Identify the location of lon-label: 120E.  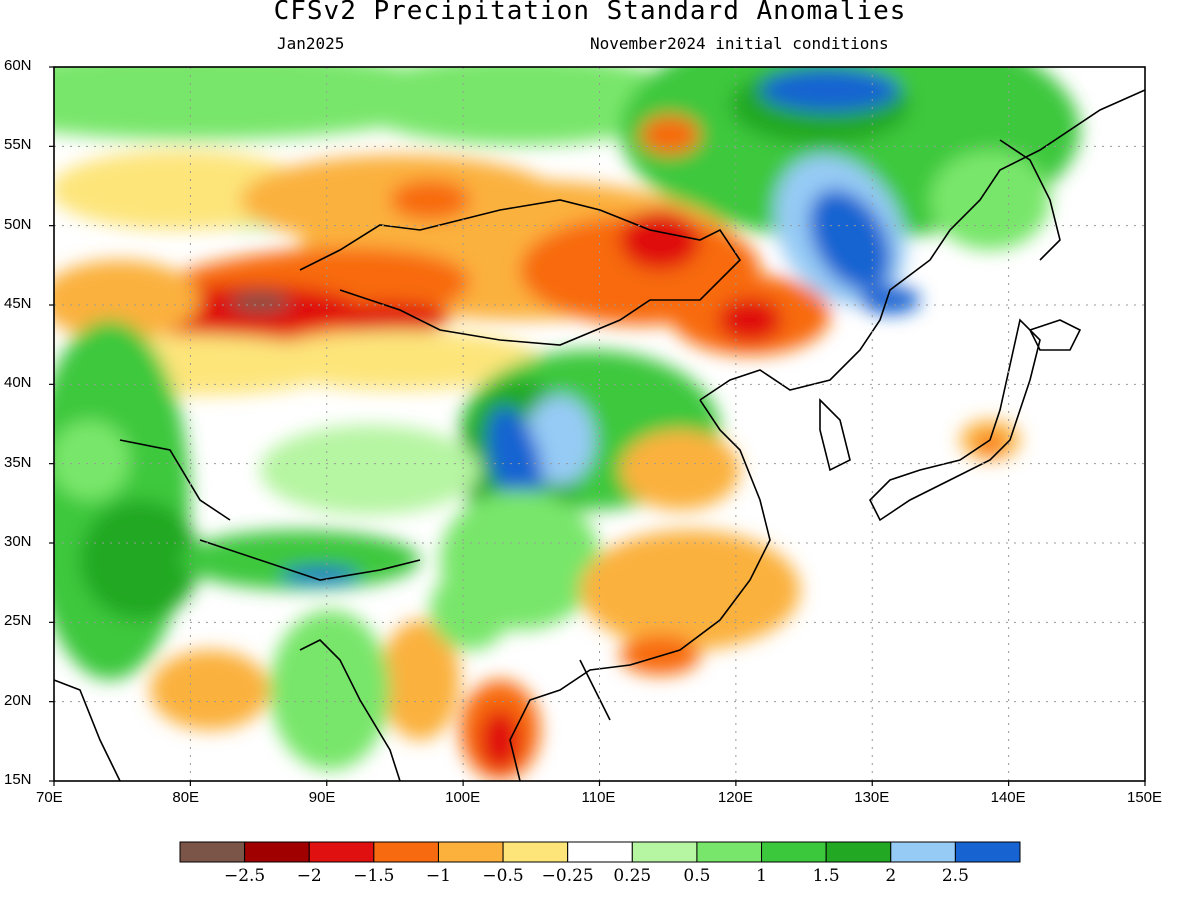
(735, 797).